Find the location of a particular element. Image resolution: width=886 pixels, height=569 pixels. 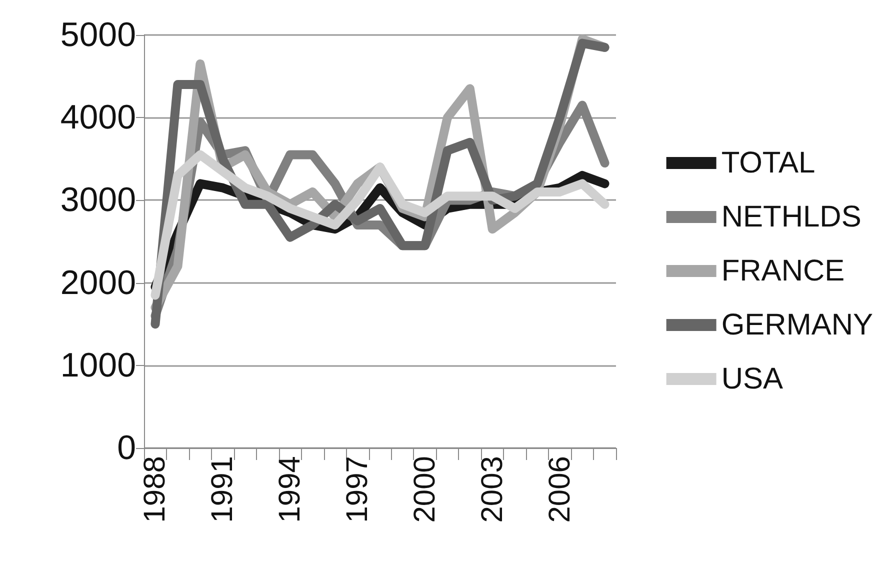

x-tick-label: 1994 is located at coordinates (290, 489).